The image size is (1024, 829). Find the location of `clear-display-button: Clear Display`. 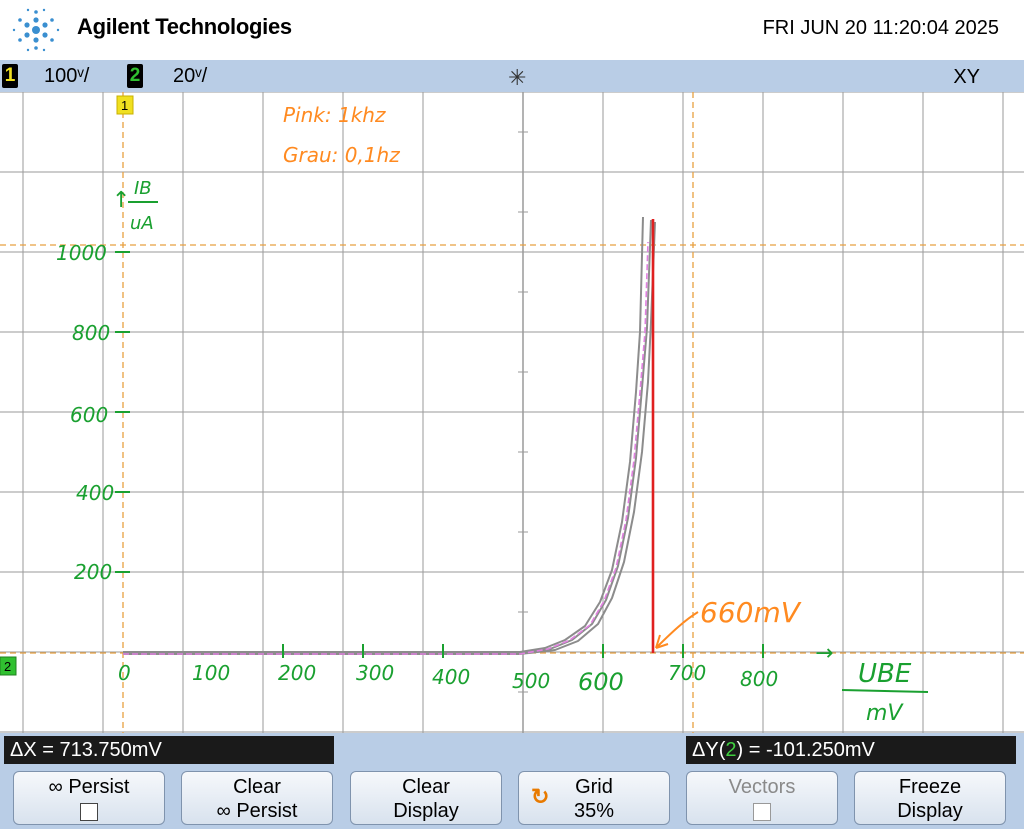

clear-display-button: Clear Display is located at coordinates (426, 798).